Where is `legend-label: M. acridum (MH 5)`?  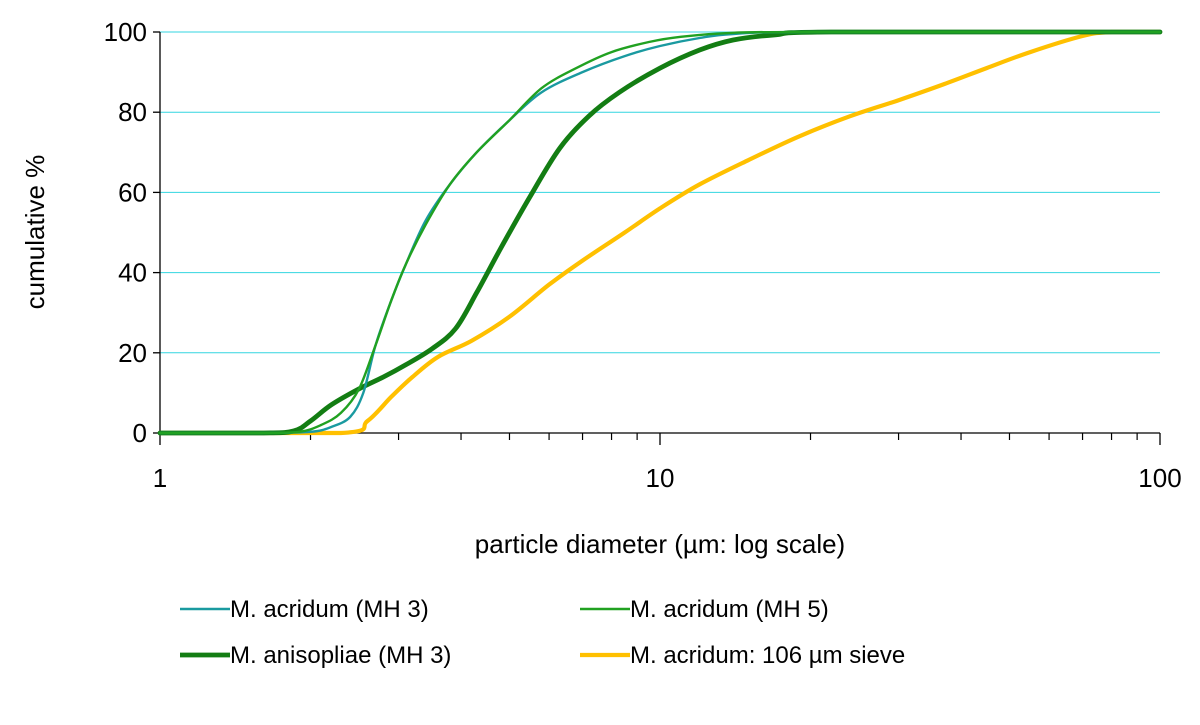 legend-label: M. acridum (MH 5) is located at coordinates (729, 609).